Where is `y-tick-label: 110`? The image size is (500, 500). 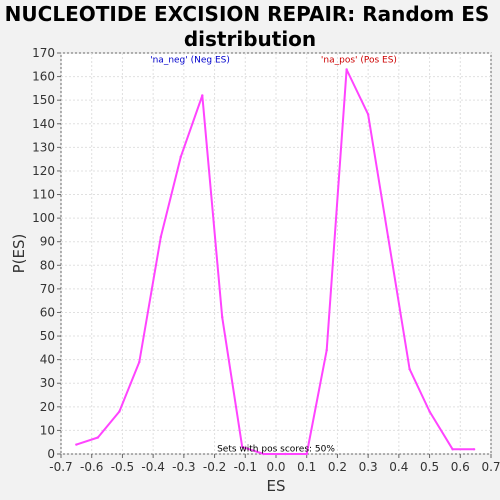
y-tick-label: 110 is located at coordinates (43, 195).